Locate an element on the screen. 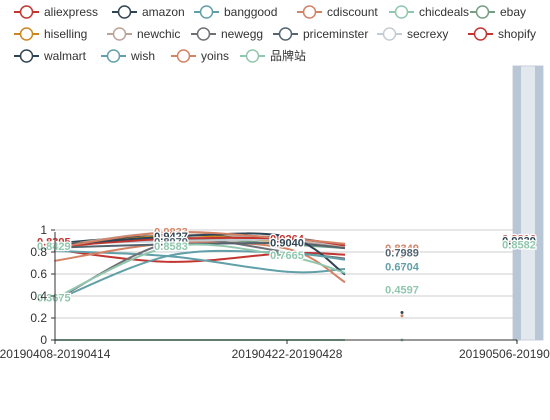  legend-label: priceminster is located at coordinates (335, 34).